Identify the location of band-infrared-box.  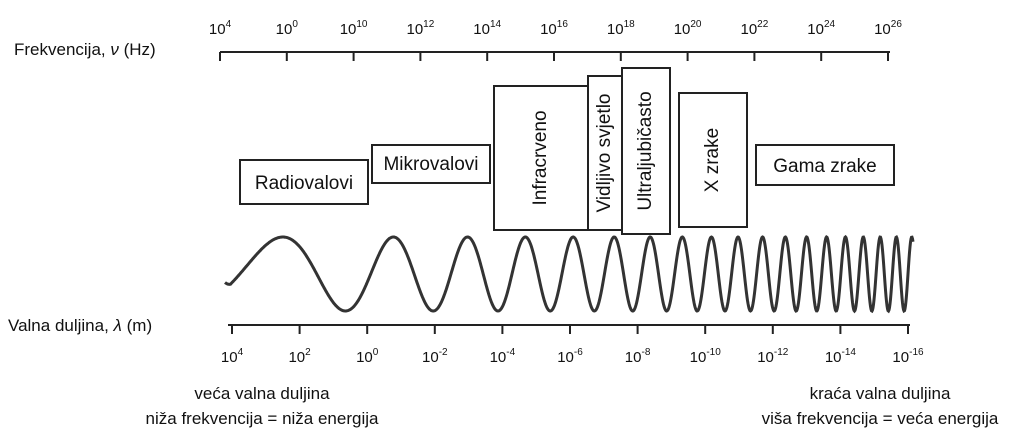
(541, 158).